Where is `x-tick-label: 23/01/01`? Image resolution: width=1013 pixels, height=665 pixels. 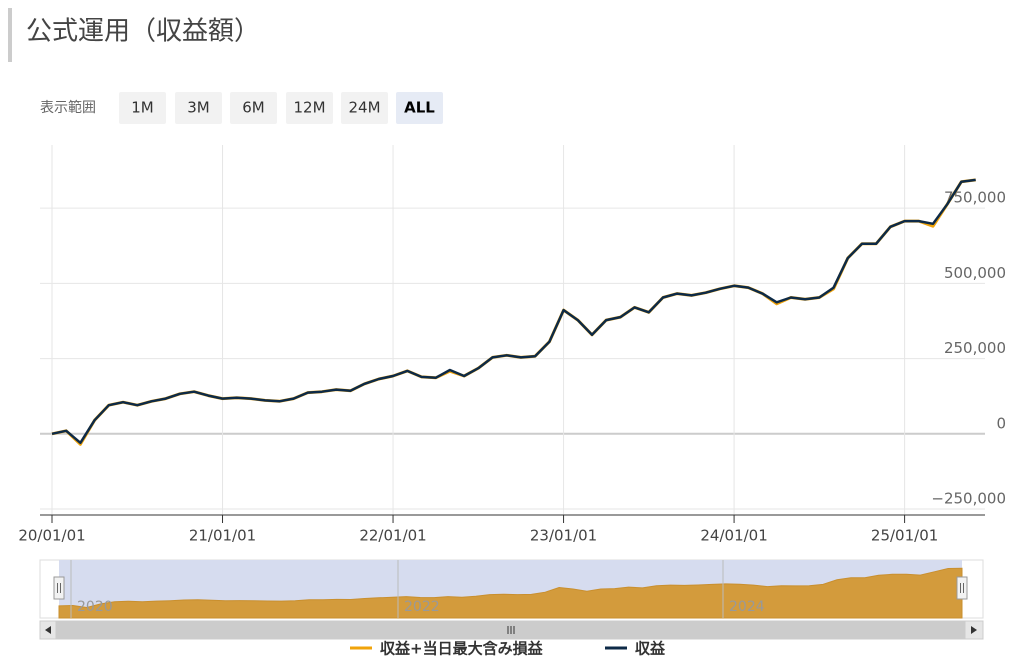
x-tick-label: 23/01/01 is located at coordinates (563, 536).